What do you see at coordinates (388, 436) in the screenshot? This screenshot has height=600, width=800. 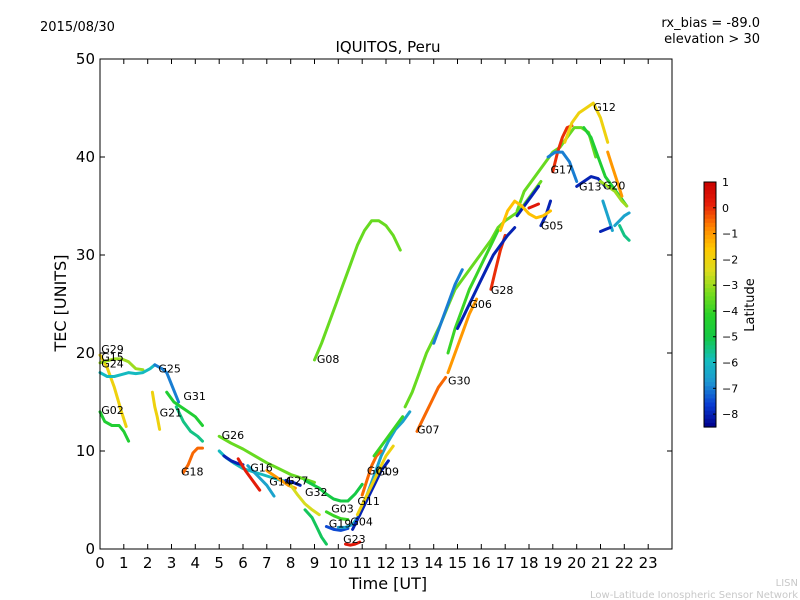 I see `series-g09b-line` at bounding box center [388, 436].